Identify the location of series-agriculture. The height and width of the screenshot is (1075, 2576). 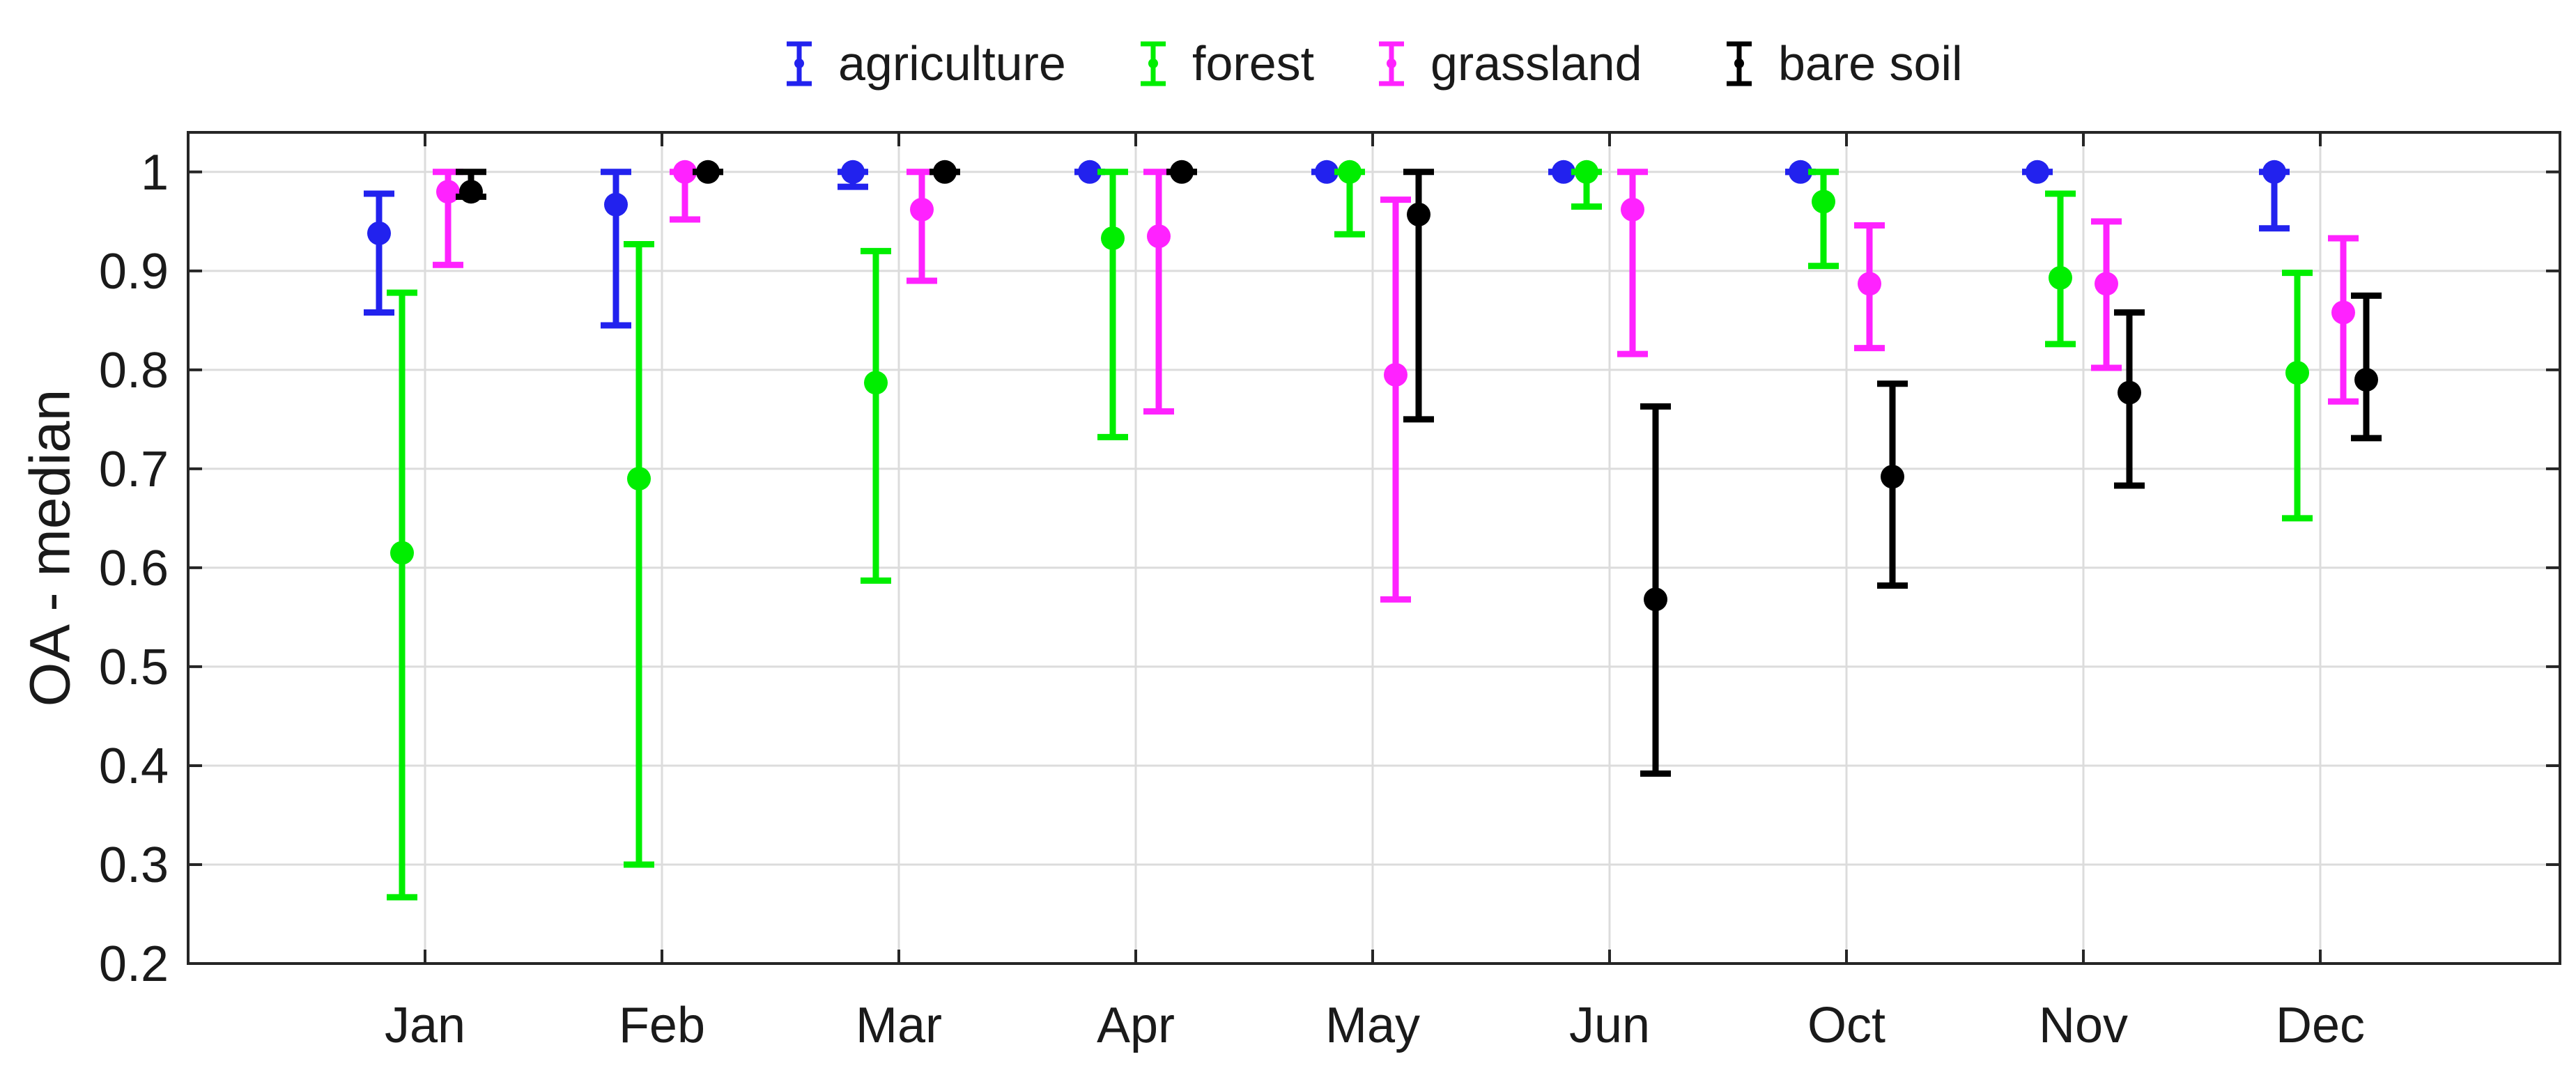
(1327, 244).